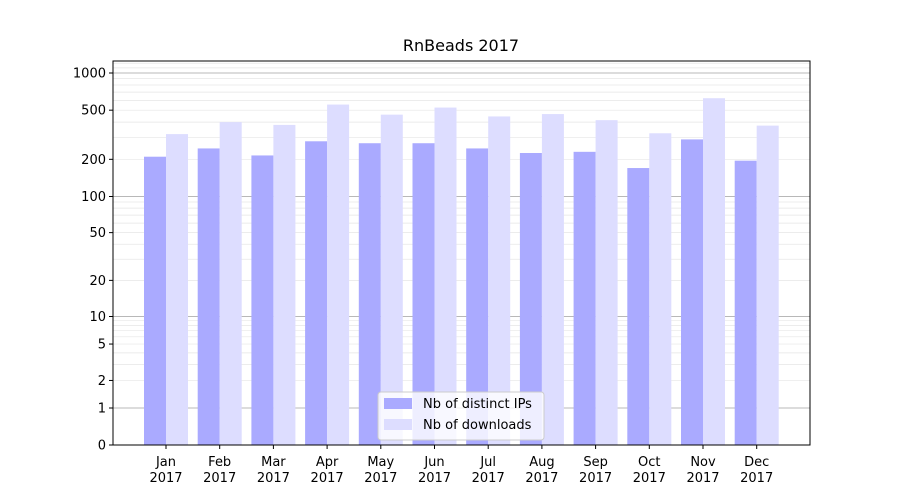  Describe the element at coordinates (165, 462) in the screenshot. I see `x-tick-label-month: Jan` at that location.